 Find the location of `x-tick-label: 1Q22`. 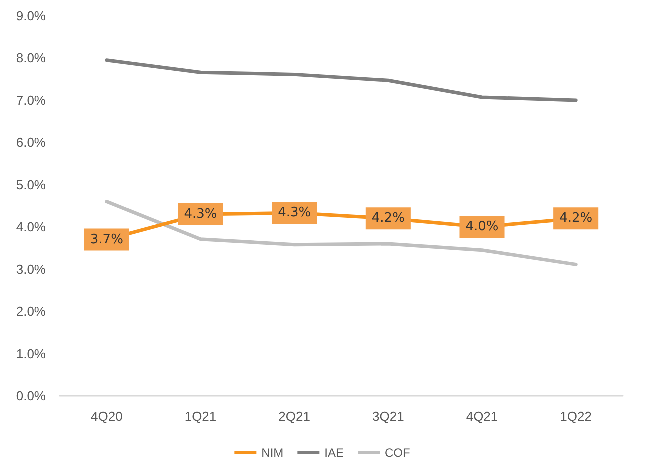

x-tick-label: 1Q22 is located at coordinates (576, 416).